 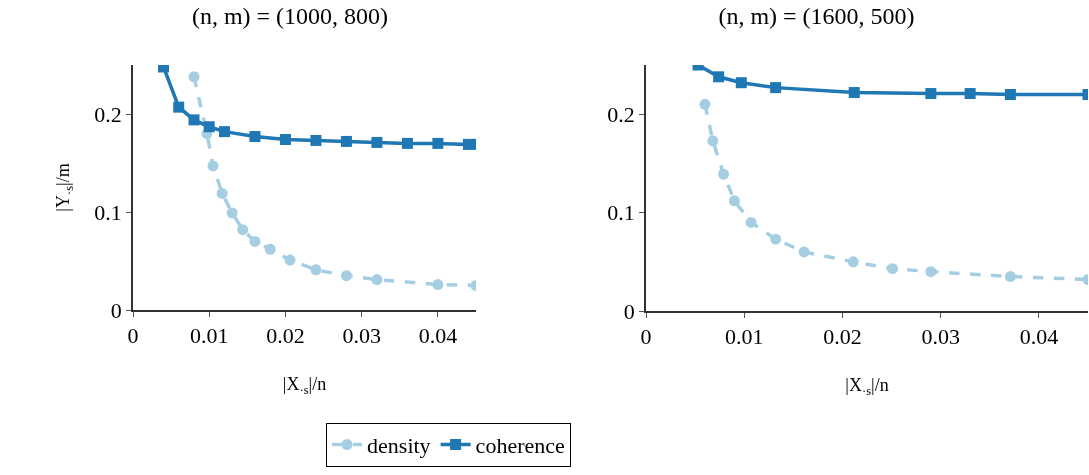 I want to click on legend-label: coherence, so click(x=520, y=446).